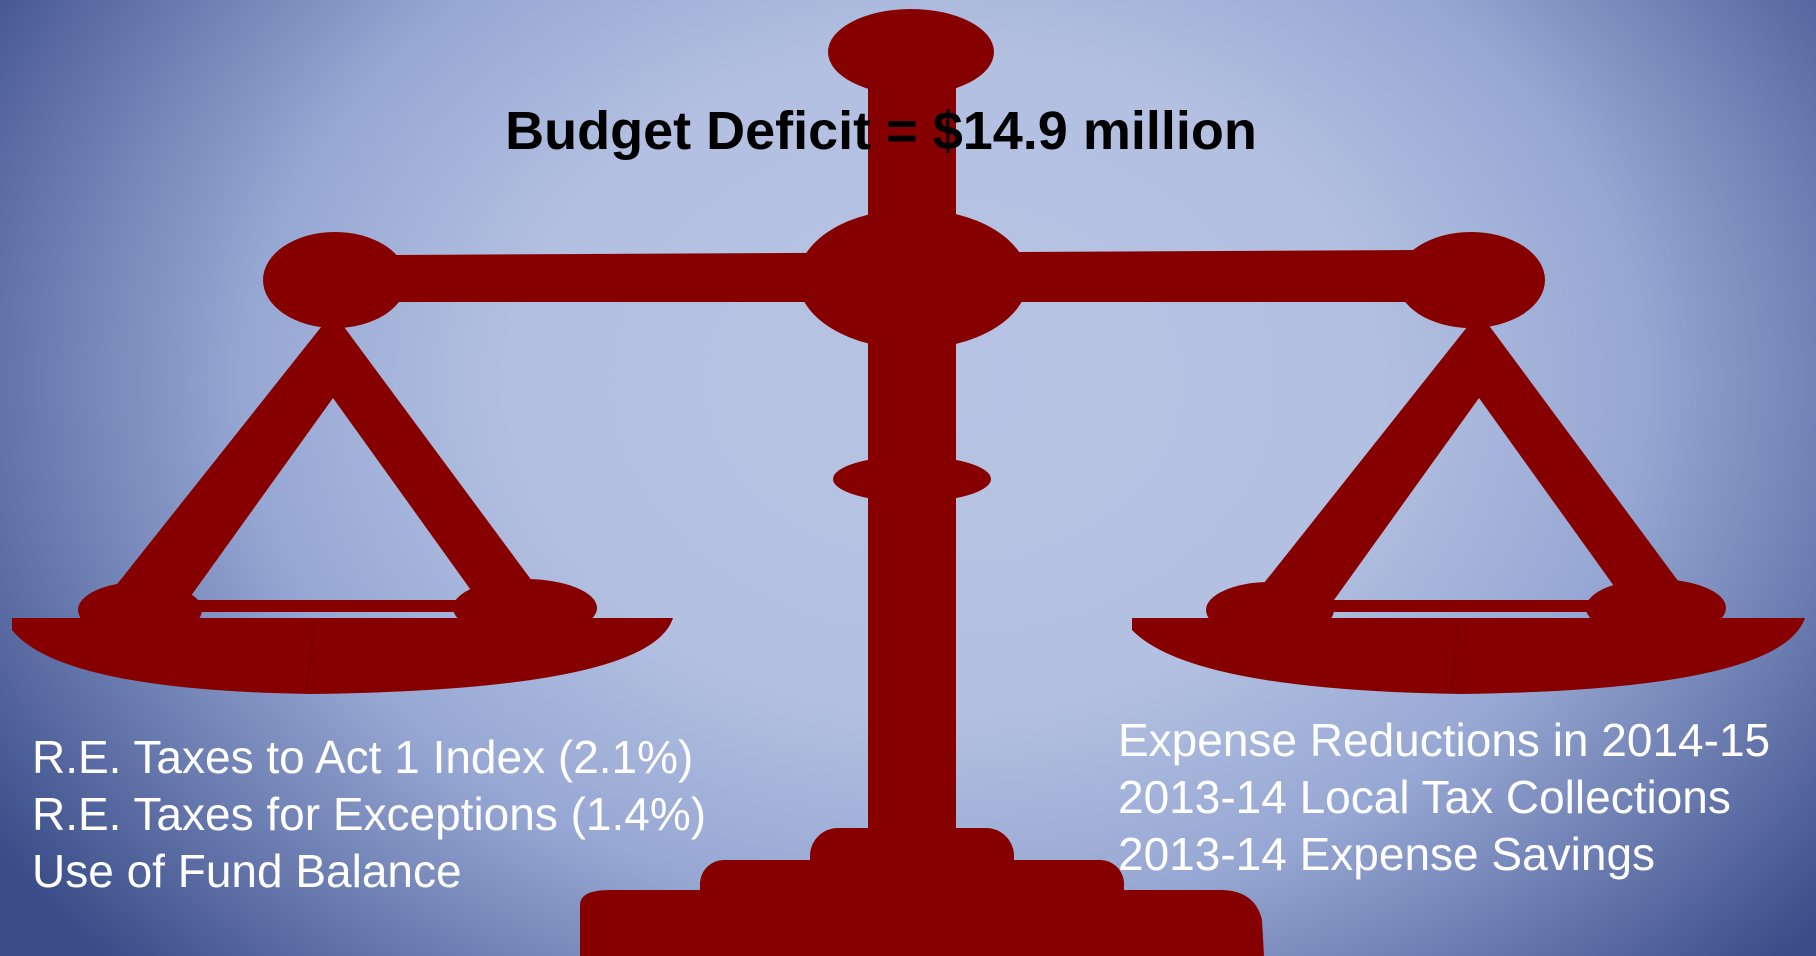  What do you see at coordinates (325, 462) in the screenshot?
I see `scale-left-hanger` at bounding box center [325, 462].